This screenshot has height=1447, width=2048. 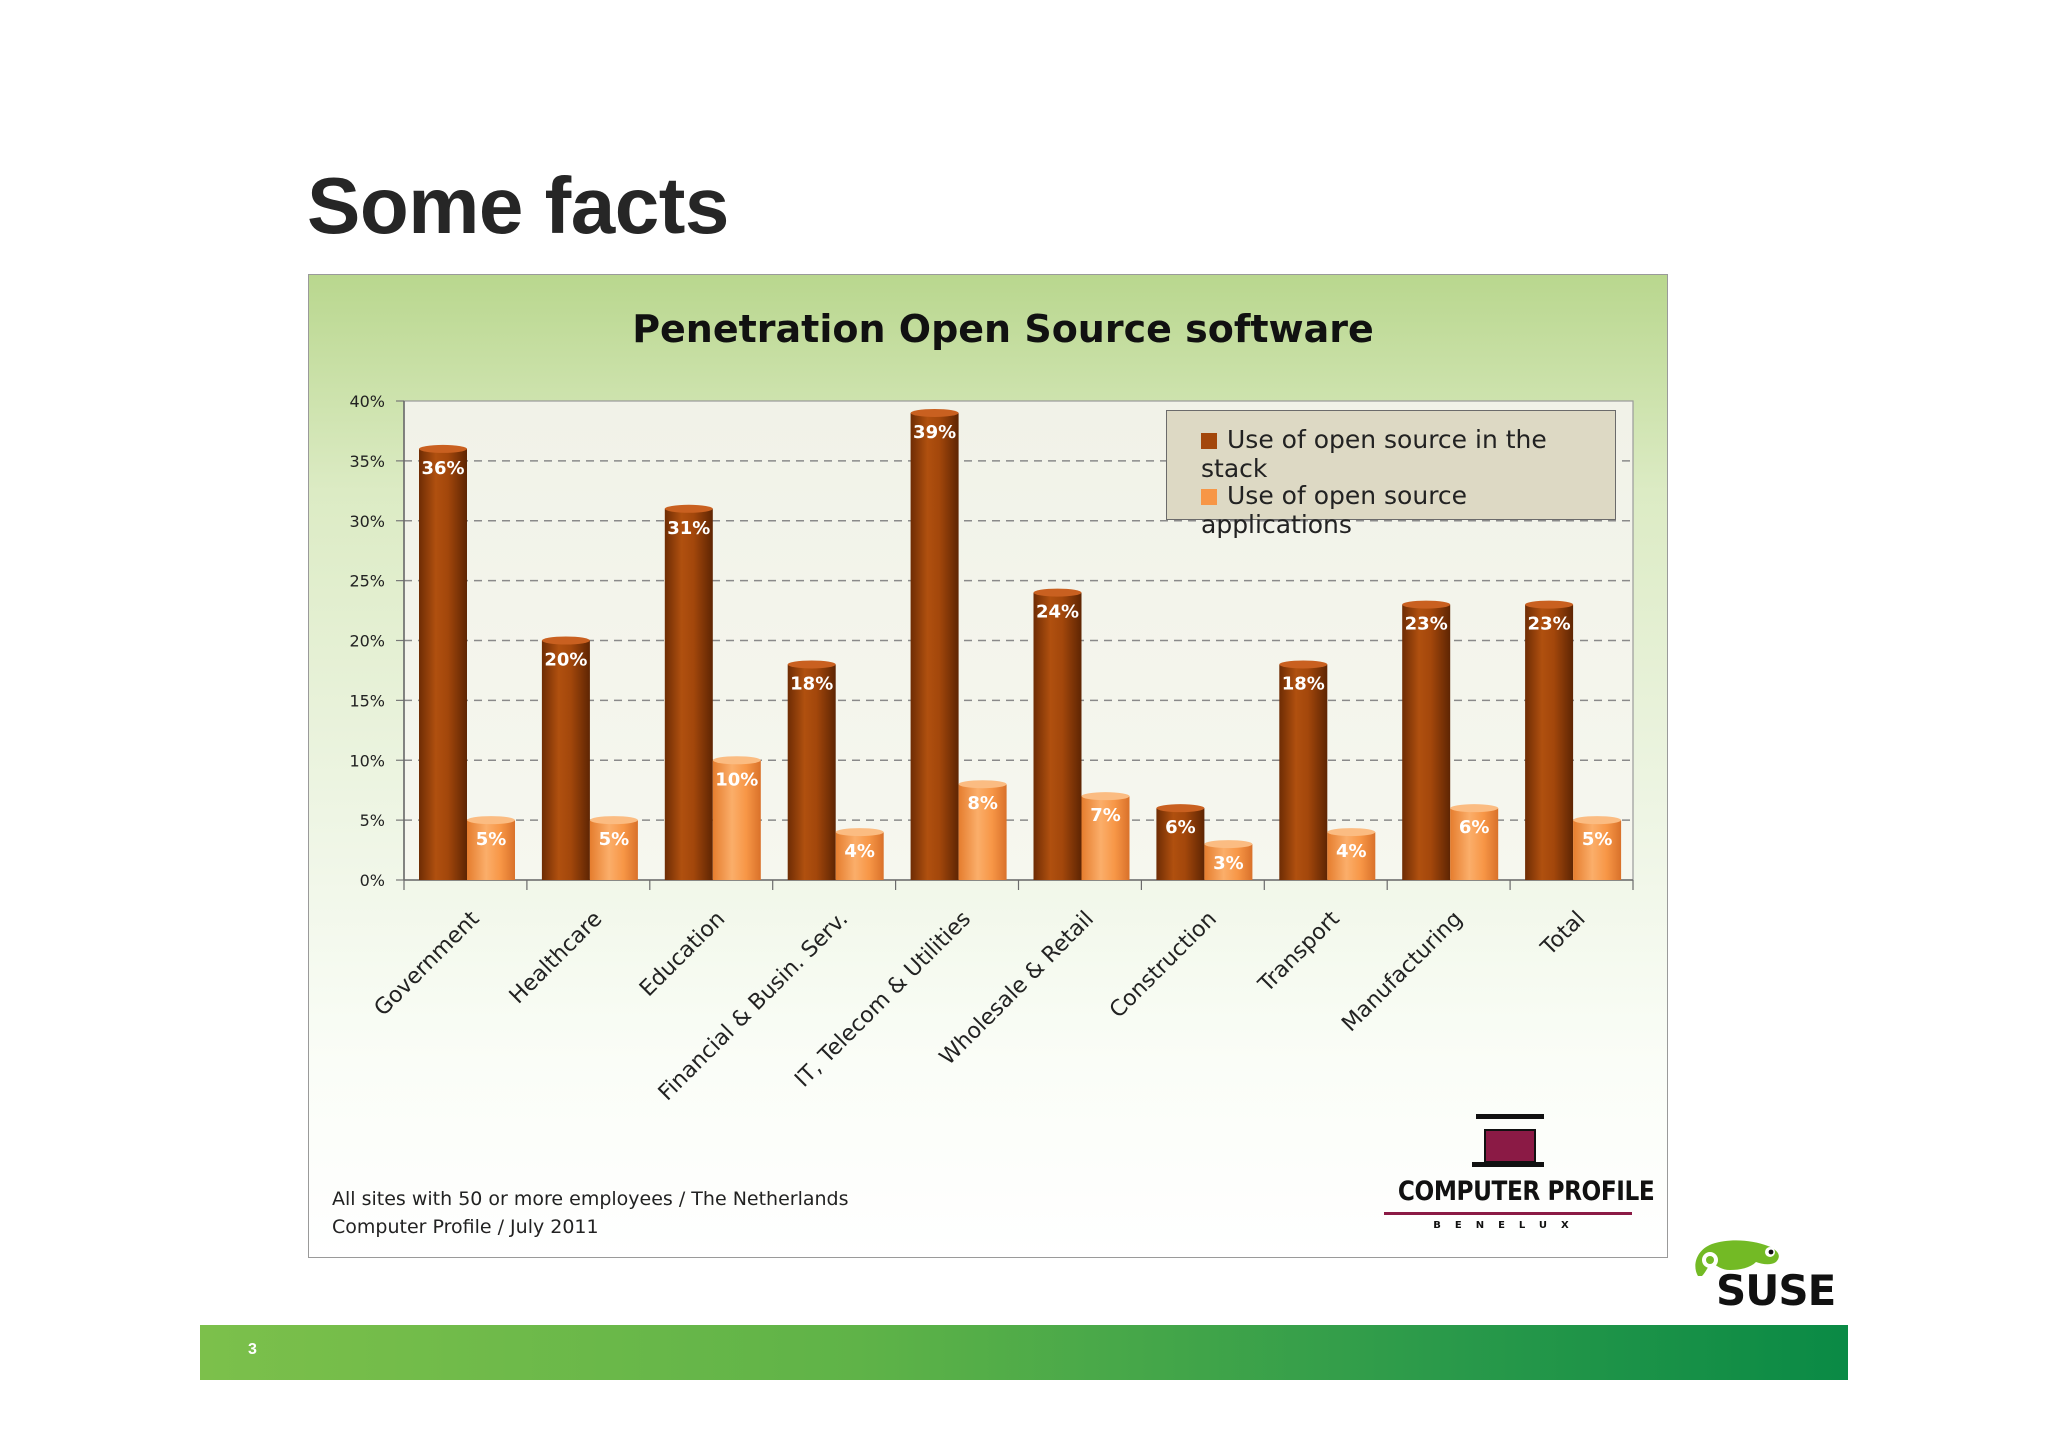 What do you see at coordinates (1209, 497) in the screenshot?
I see `legend-swatch-applications` at bounding box center [1209, 497].